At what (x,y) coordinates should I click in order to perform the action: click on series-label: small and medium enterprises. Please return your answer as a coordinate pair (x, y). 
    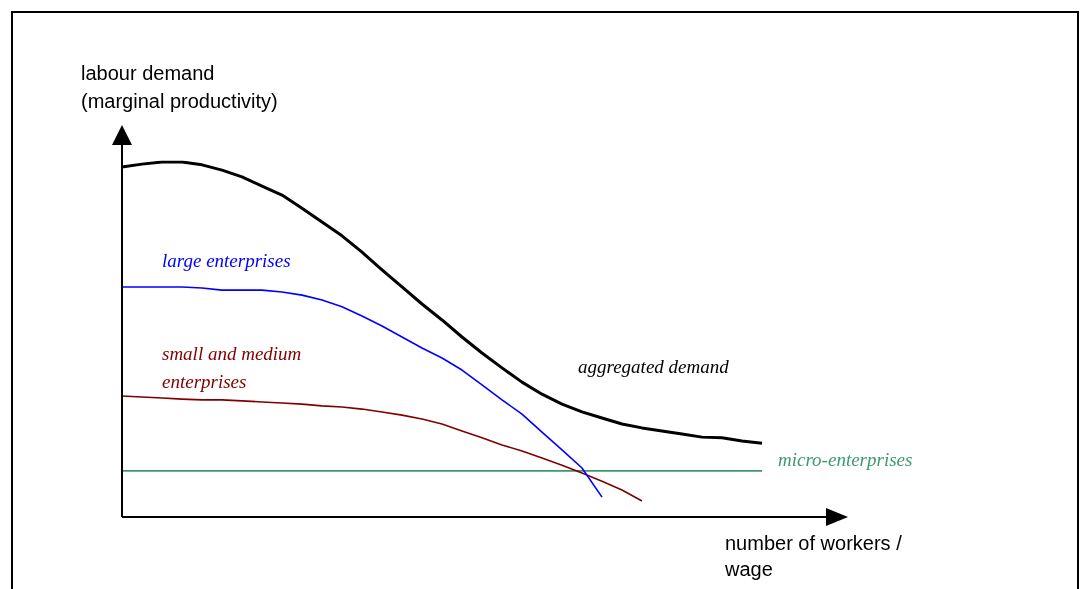
    Looking at the image, I should click on (232, 368).